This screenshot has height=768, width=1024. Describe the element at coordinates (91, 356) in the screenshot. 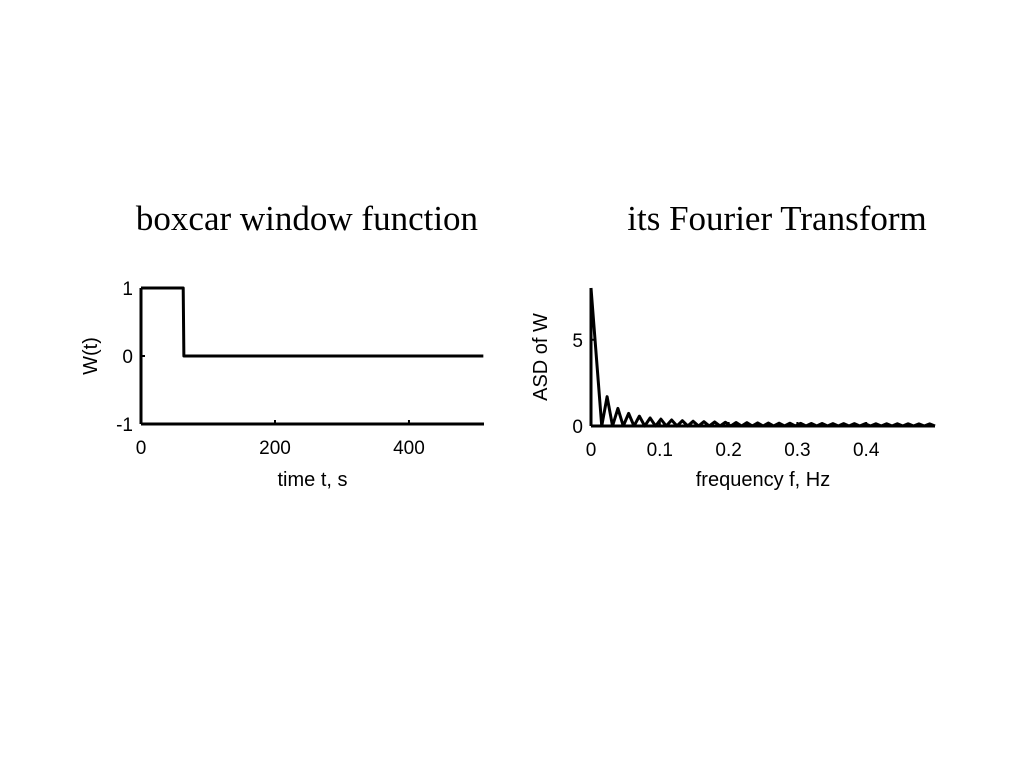

I see `y-axis-label: W(t)` at that location.